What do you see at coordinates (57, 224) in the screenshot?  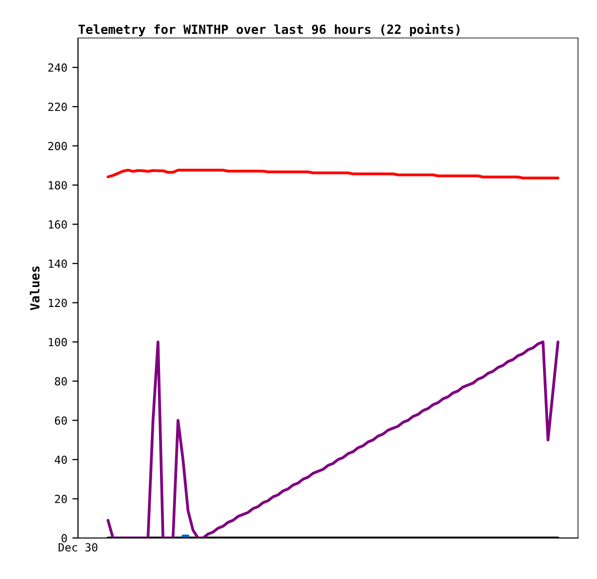 I see `y-tick-label: 160` at bounding box center [57, 224].